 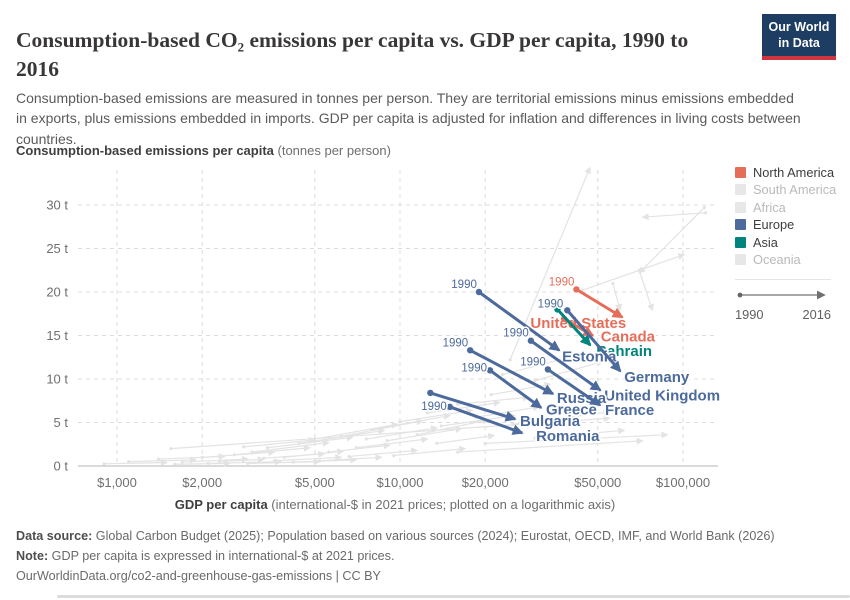 I want to click on country-arrow-germany, so click(x=594, y=341).